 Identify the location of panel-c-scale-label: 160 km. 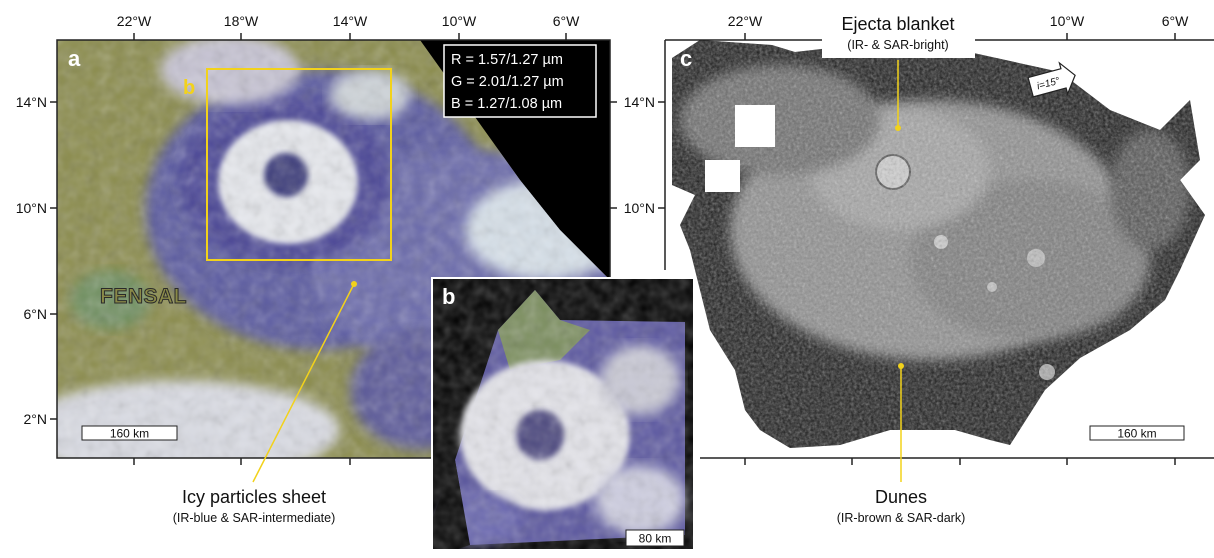
(1136, 434).